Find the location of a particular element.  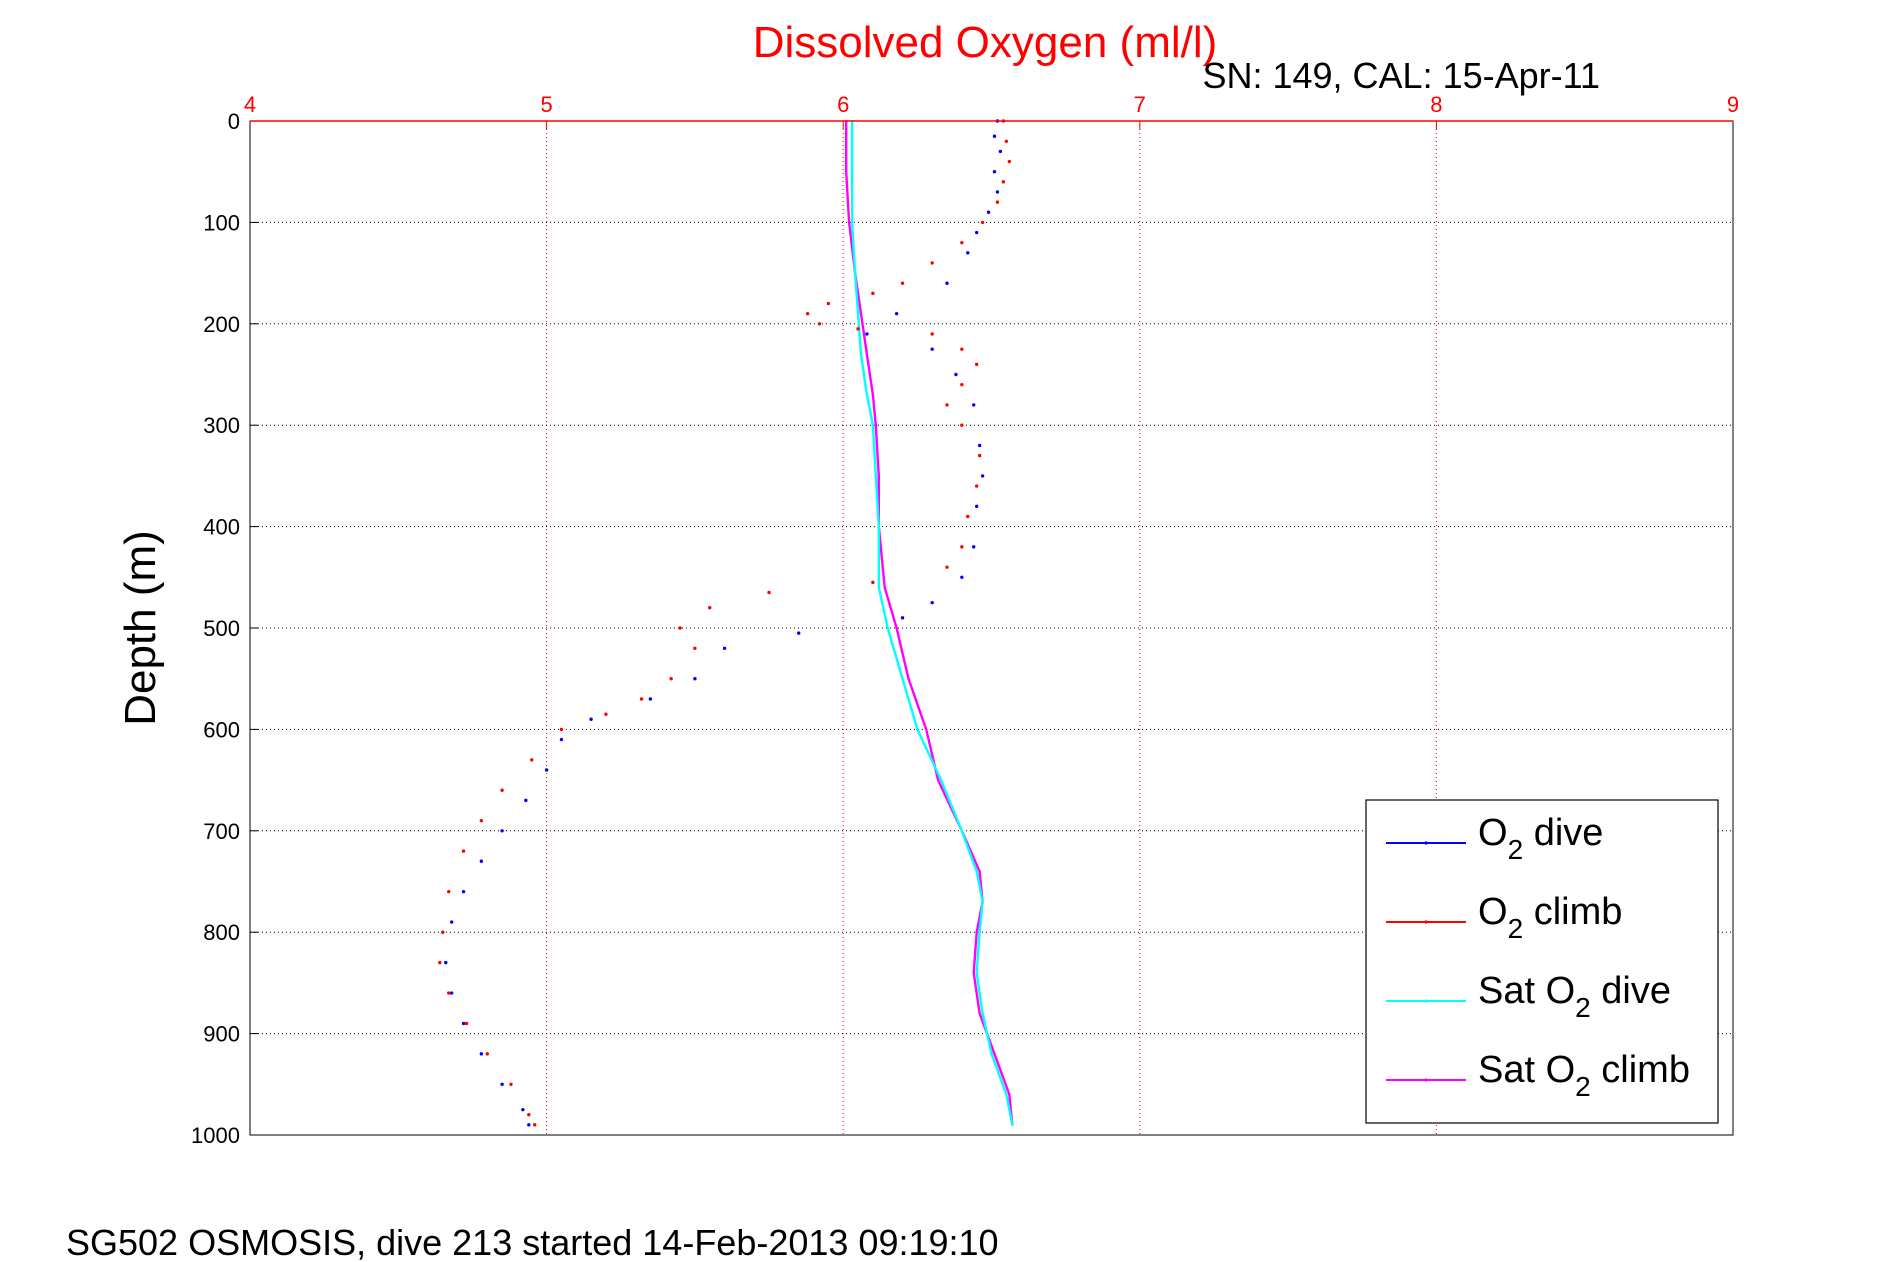

legend-items: O2 dive O2 climb Sat O2 dive Sat O2 climb is located at coordinates (1538, 957).